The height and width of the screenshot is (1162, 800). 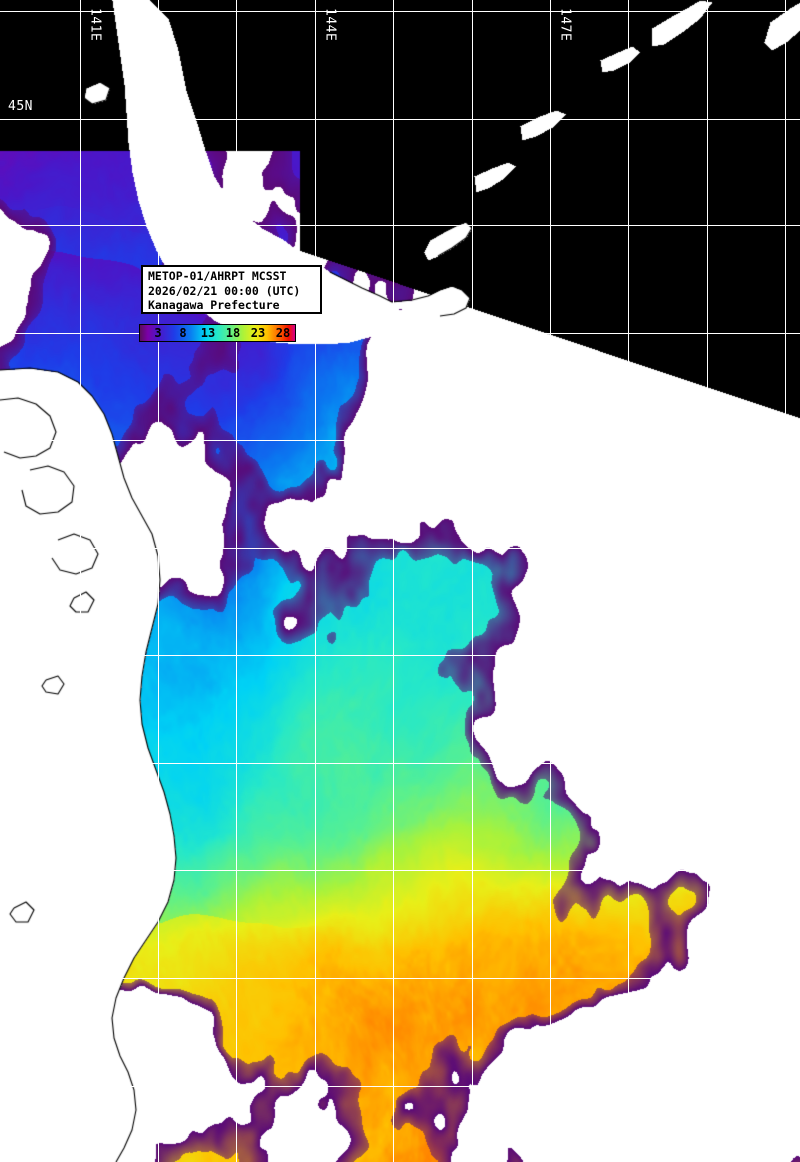 I want to click on legend-line-source: Kanagawa Prefecture, so click(x=214, y=305).